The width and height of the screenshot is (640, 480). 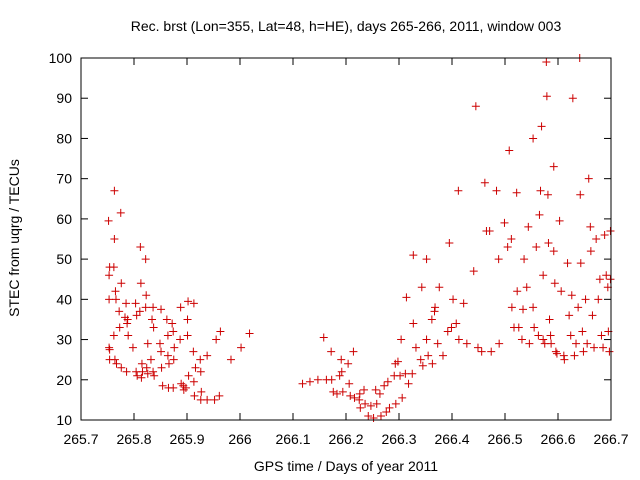 I want to click on y-tick-label: 40, so click(x=64, y=299).